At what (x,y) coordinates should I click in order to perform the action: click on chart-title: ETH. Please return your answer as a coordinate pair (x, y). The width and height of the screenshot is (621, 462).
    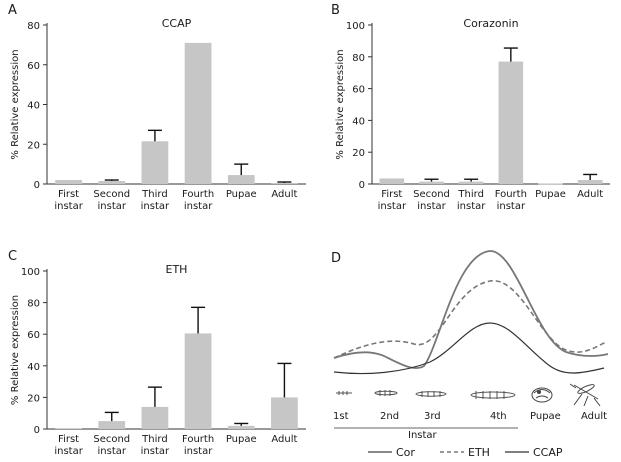
    Looking at the image, I should click on (177, 269).